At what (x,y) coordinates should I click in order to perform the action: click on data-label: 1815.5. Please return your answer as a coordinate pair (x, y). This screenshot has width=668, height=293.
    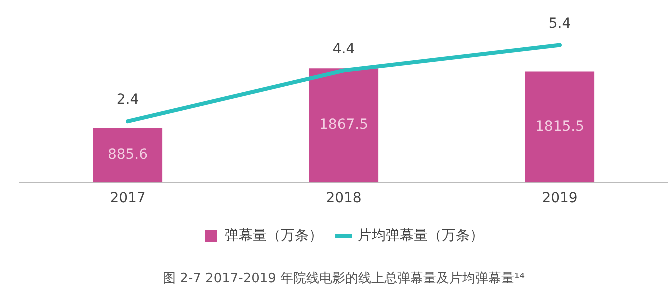
    Looking at the image, I should click on (560, 126).